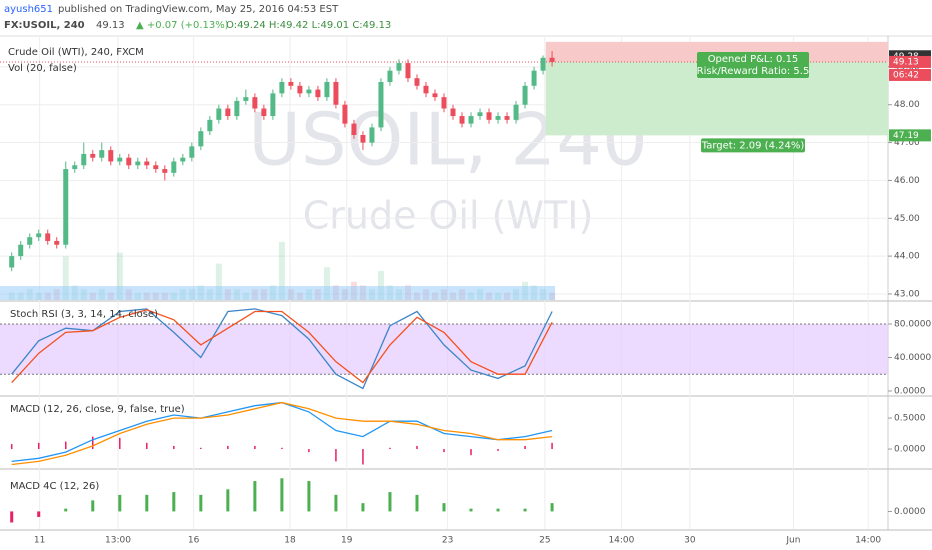 This screenshot has height=550, width=932. Describe the element at coordinates (753, 145) in the screenshot. I see `target-box` at that location.